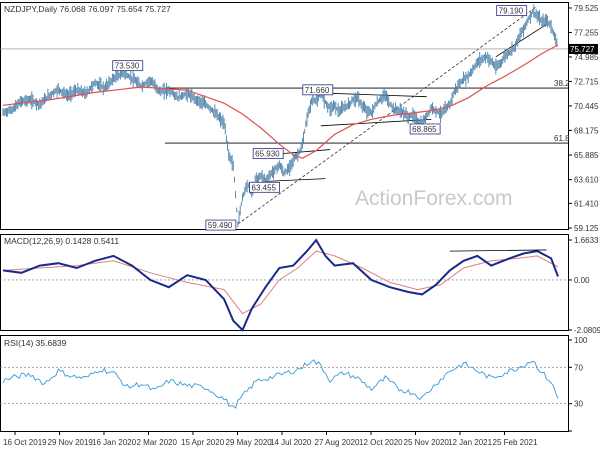  What do you see at coordinates (587, 330) in the screenshot?
I see `macd-y-tick-label: -2.0809` at bounding box center [587, 330].